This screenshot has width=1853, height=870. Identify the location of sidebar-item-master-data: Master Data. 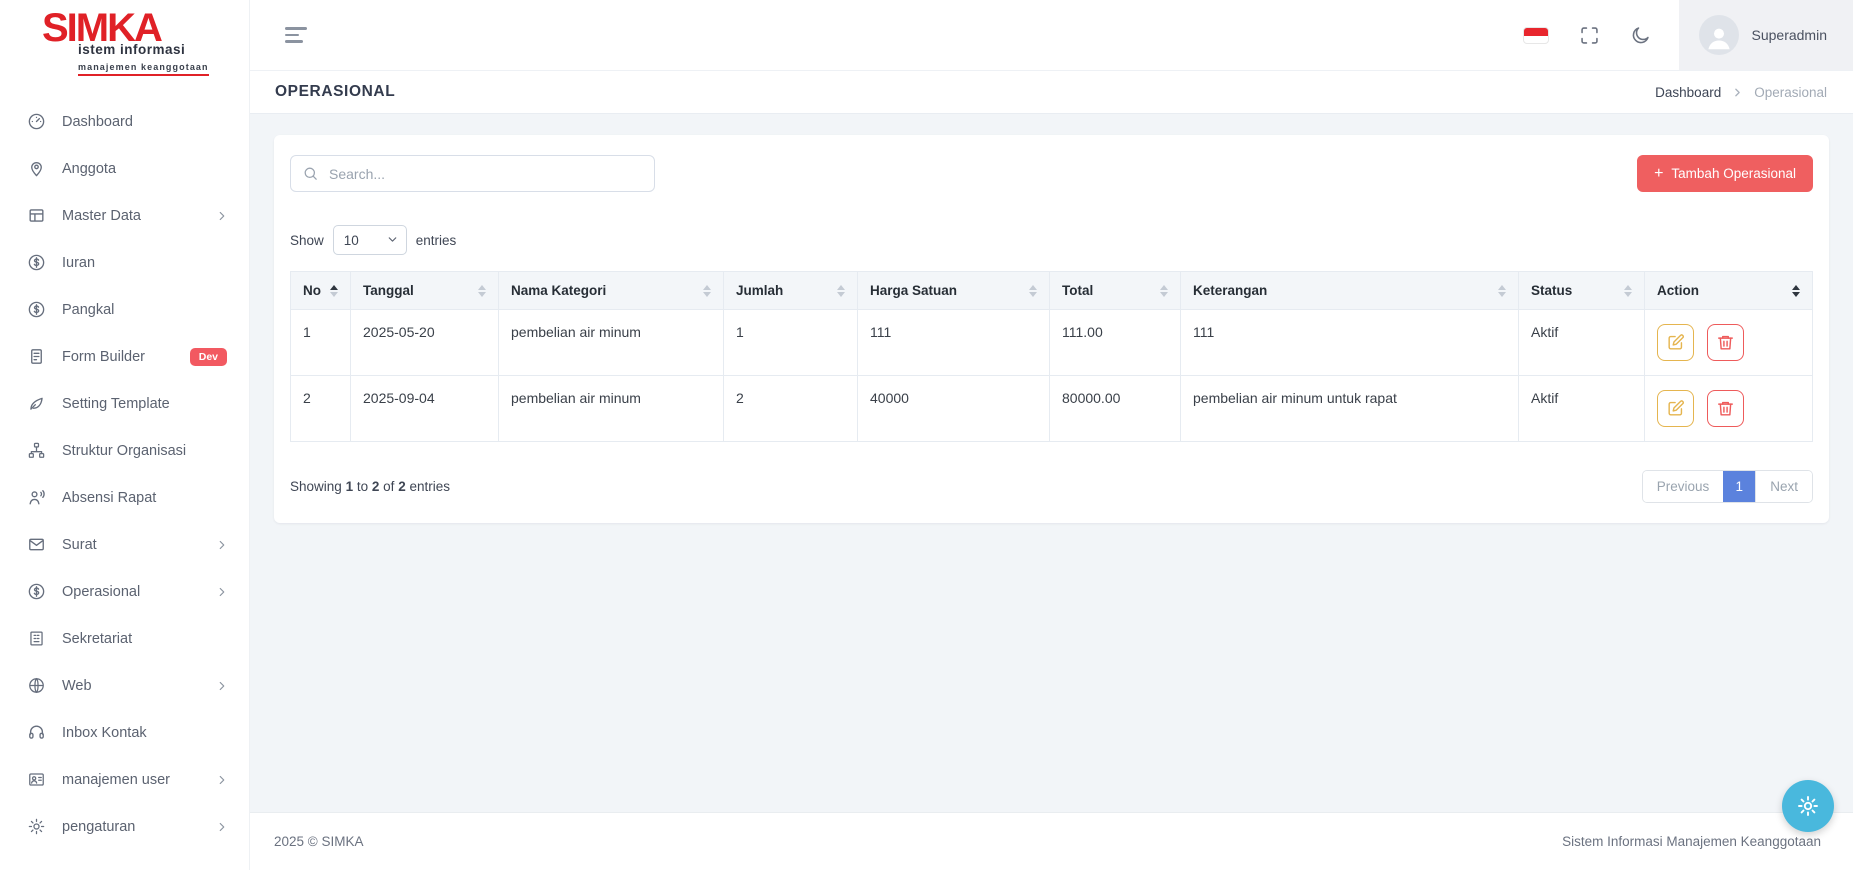
(124, 215).